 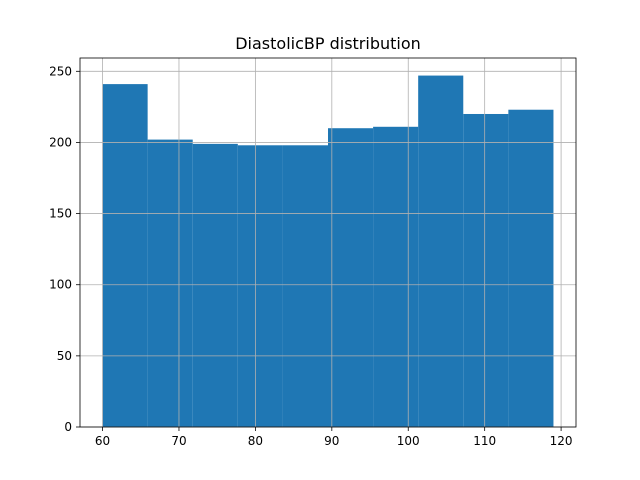 What do you see at coordinates (178, 441) in the screenshot?
I see `x-tick-label-1: 70` at bounding box center [178, 441].